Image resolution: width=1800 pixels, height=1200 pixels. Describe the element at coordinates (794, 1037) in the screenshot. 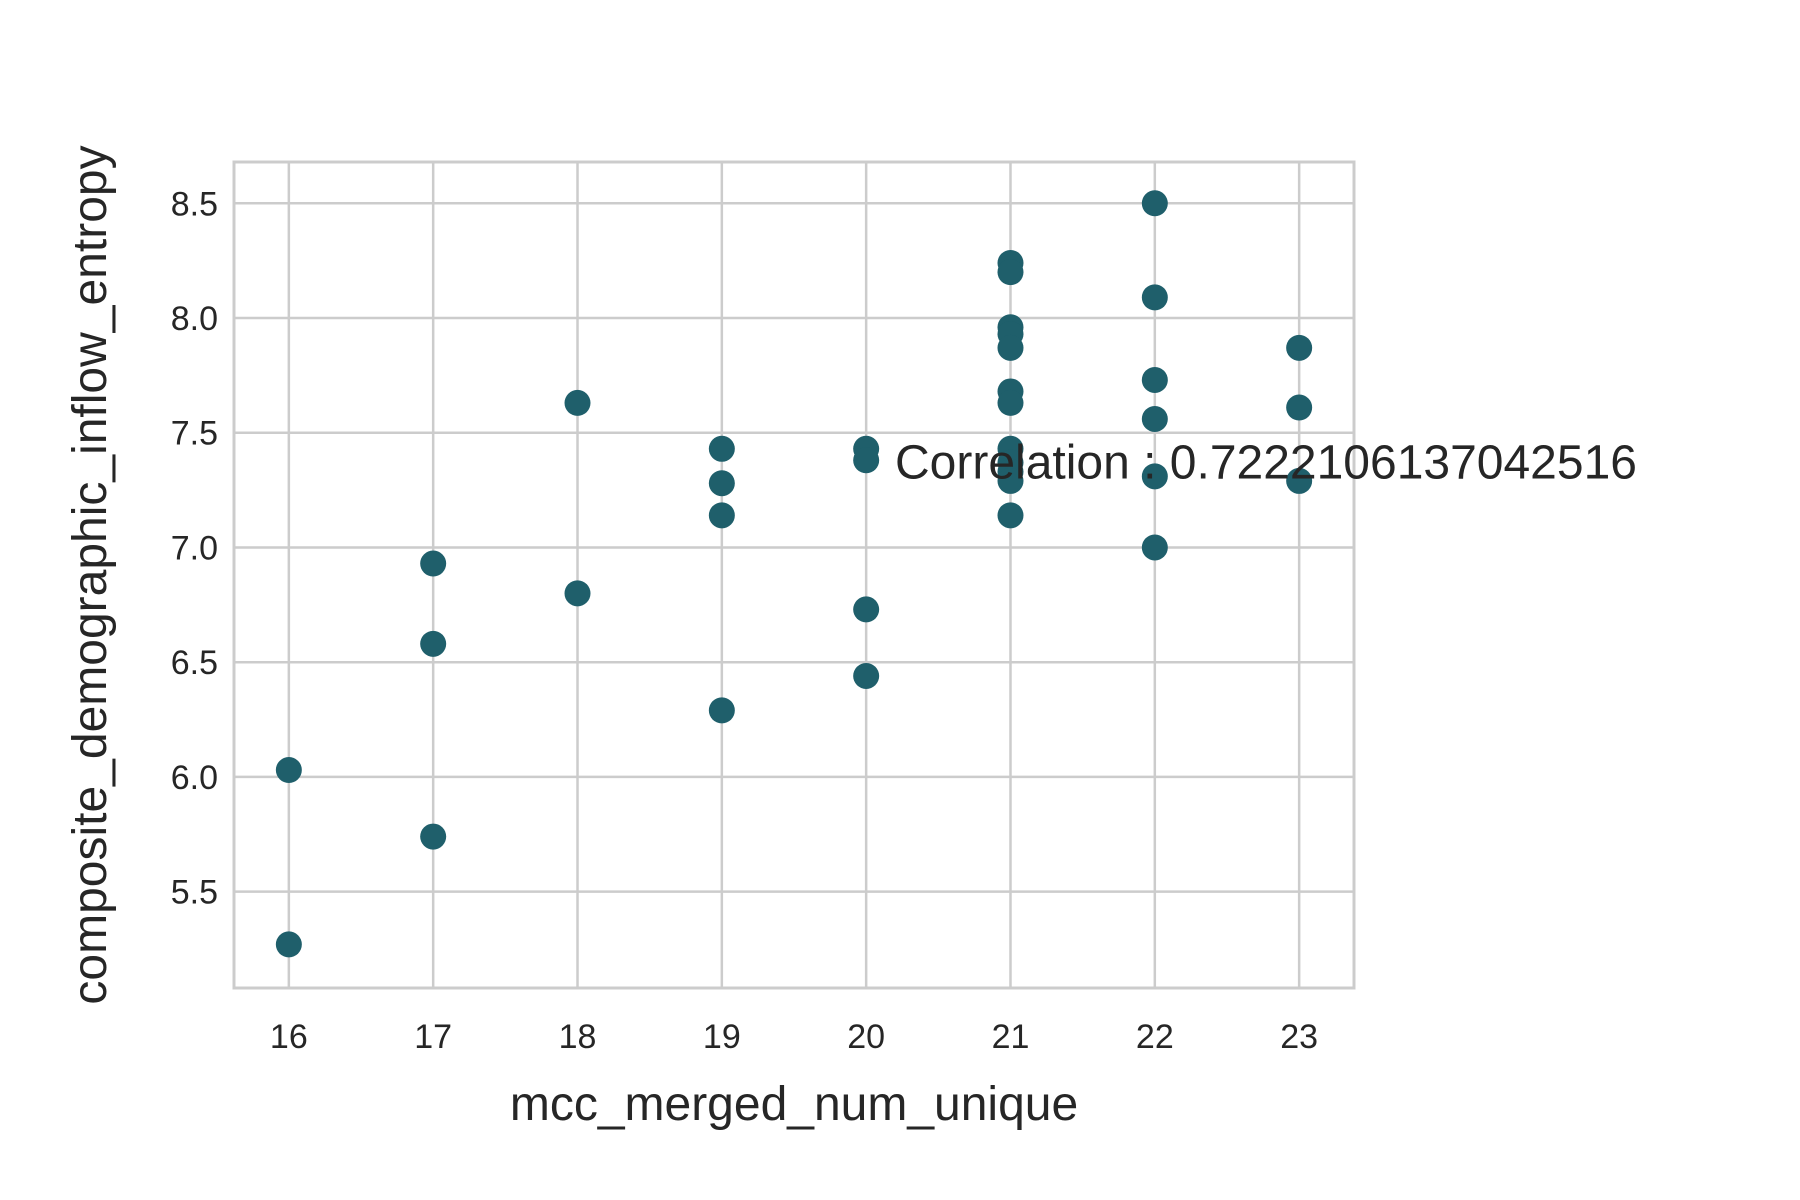

I see `x-tick-labels: 16 17 18 19 20 21 22 23` at that location.